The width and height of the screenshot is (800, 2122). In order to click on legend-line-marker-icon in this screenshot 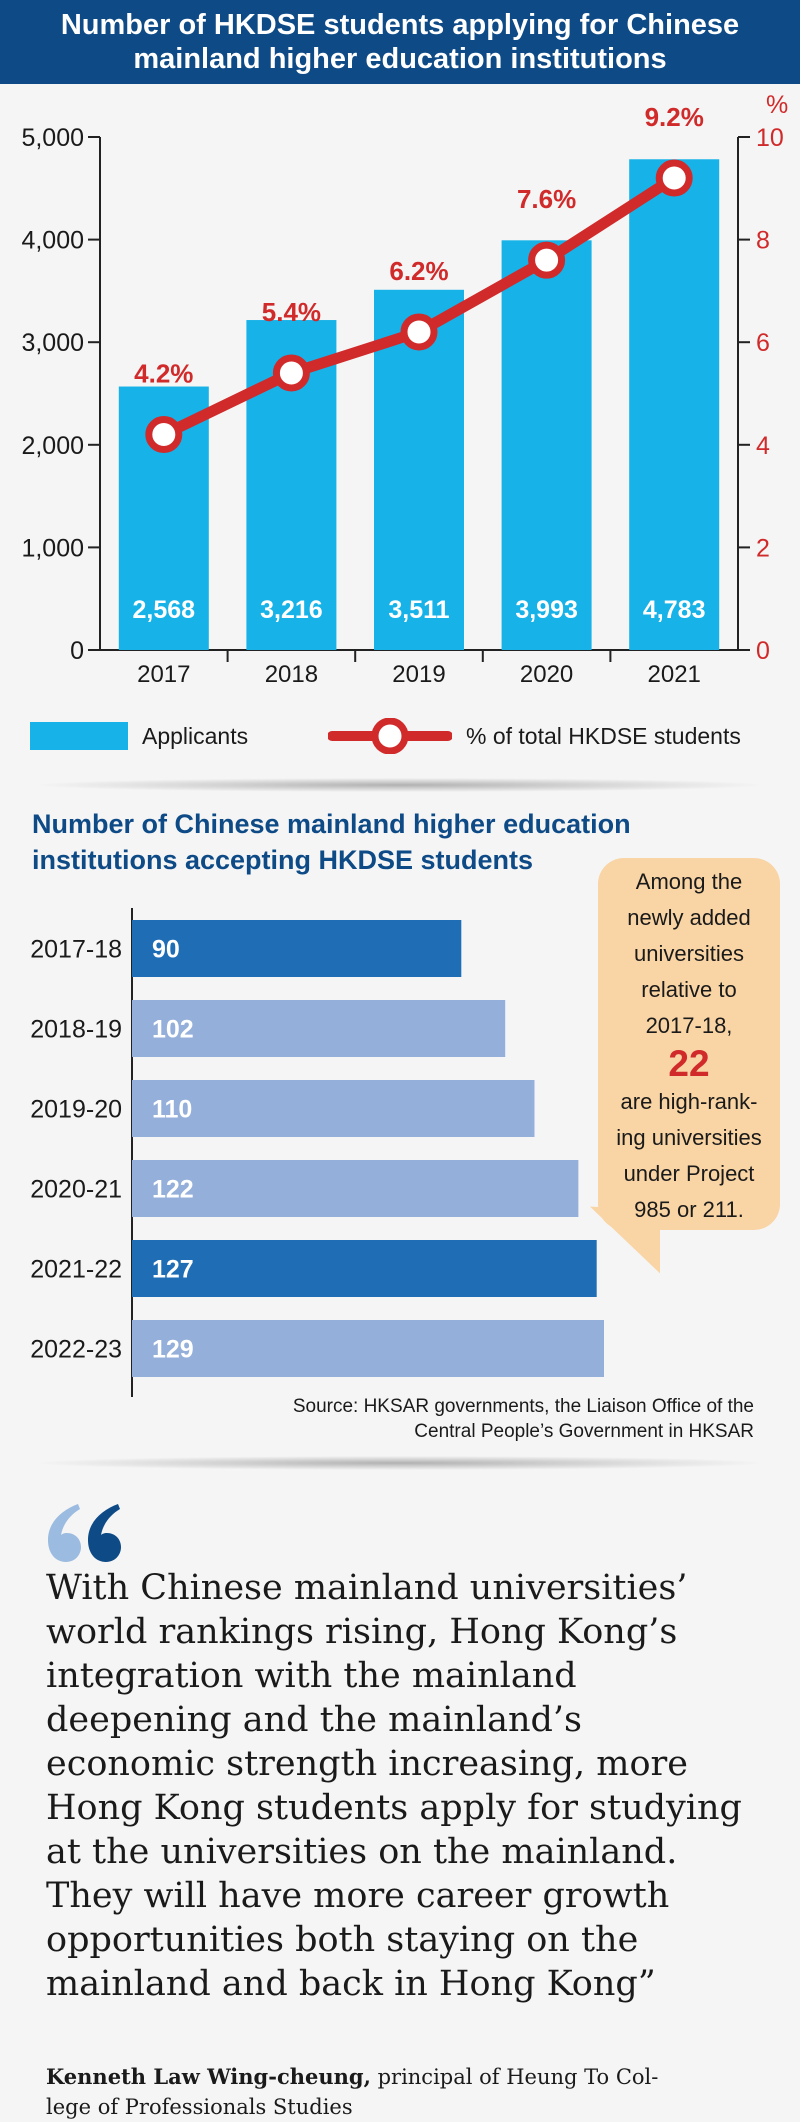, I will do `click(390, 736)`.